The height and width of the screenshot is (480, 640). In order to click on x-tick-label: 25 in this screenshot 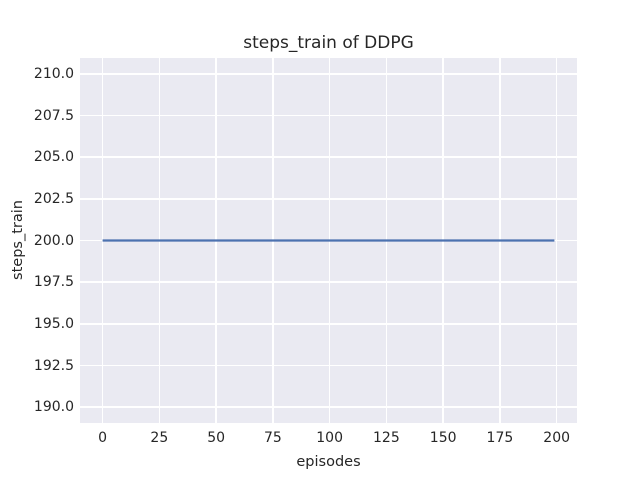, I will do `click(159, 438)`.